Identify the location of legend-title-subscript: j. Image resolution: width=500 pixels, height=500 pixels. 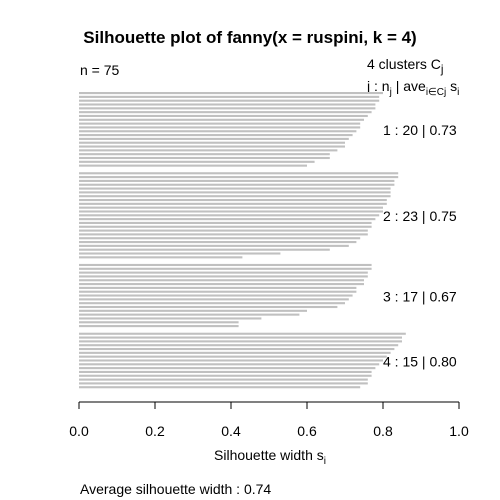
(442, 69).